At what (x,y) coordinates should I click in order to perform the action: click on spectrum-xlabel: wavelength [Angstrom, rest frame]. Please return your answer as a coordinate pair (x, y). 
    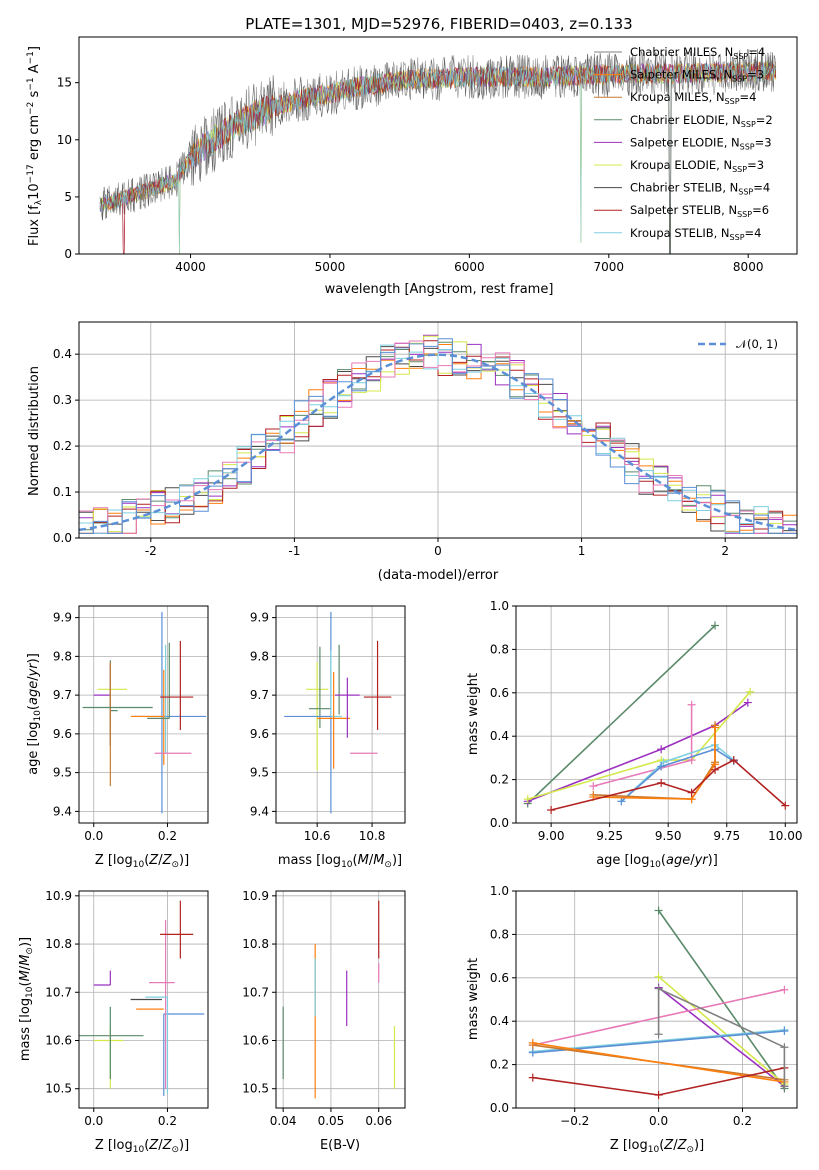
    Looking at the image, I should click on (439, 289).